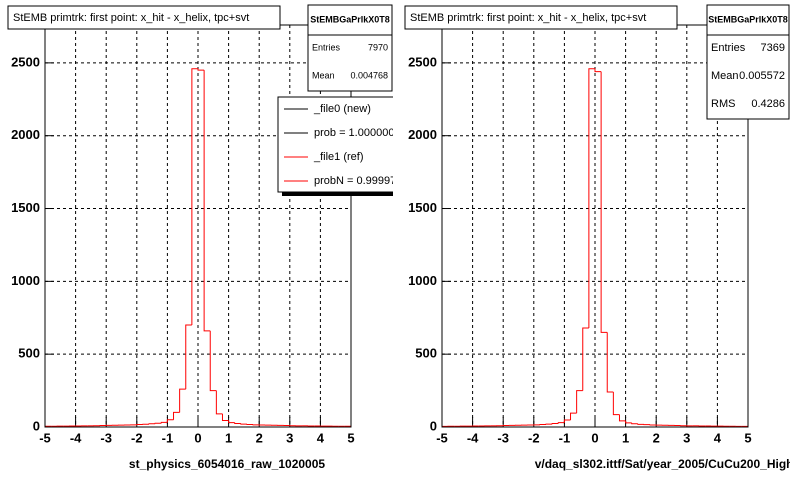 This screenshot has width=800, height=485. What do you see at coordinates (723, 104) in the screenshot?
I see `stats-label: RMS` at bounding box center [723, 104].